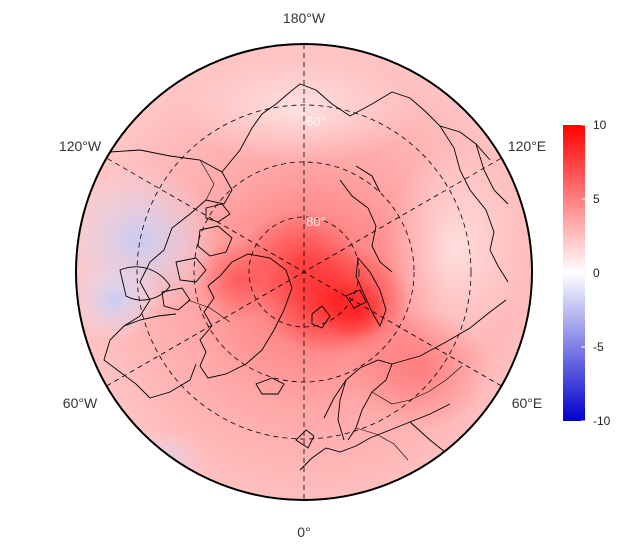 This screenshot has width=625, height=552. Describe the element at coordinates (80, 146) in the screenshot. I see `lon-label-upper-left: 120°W` at that location.